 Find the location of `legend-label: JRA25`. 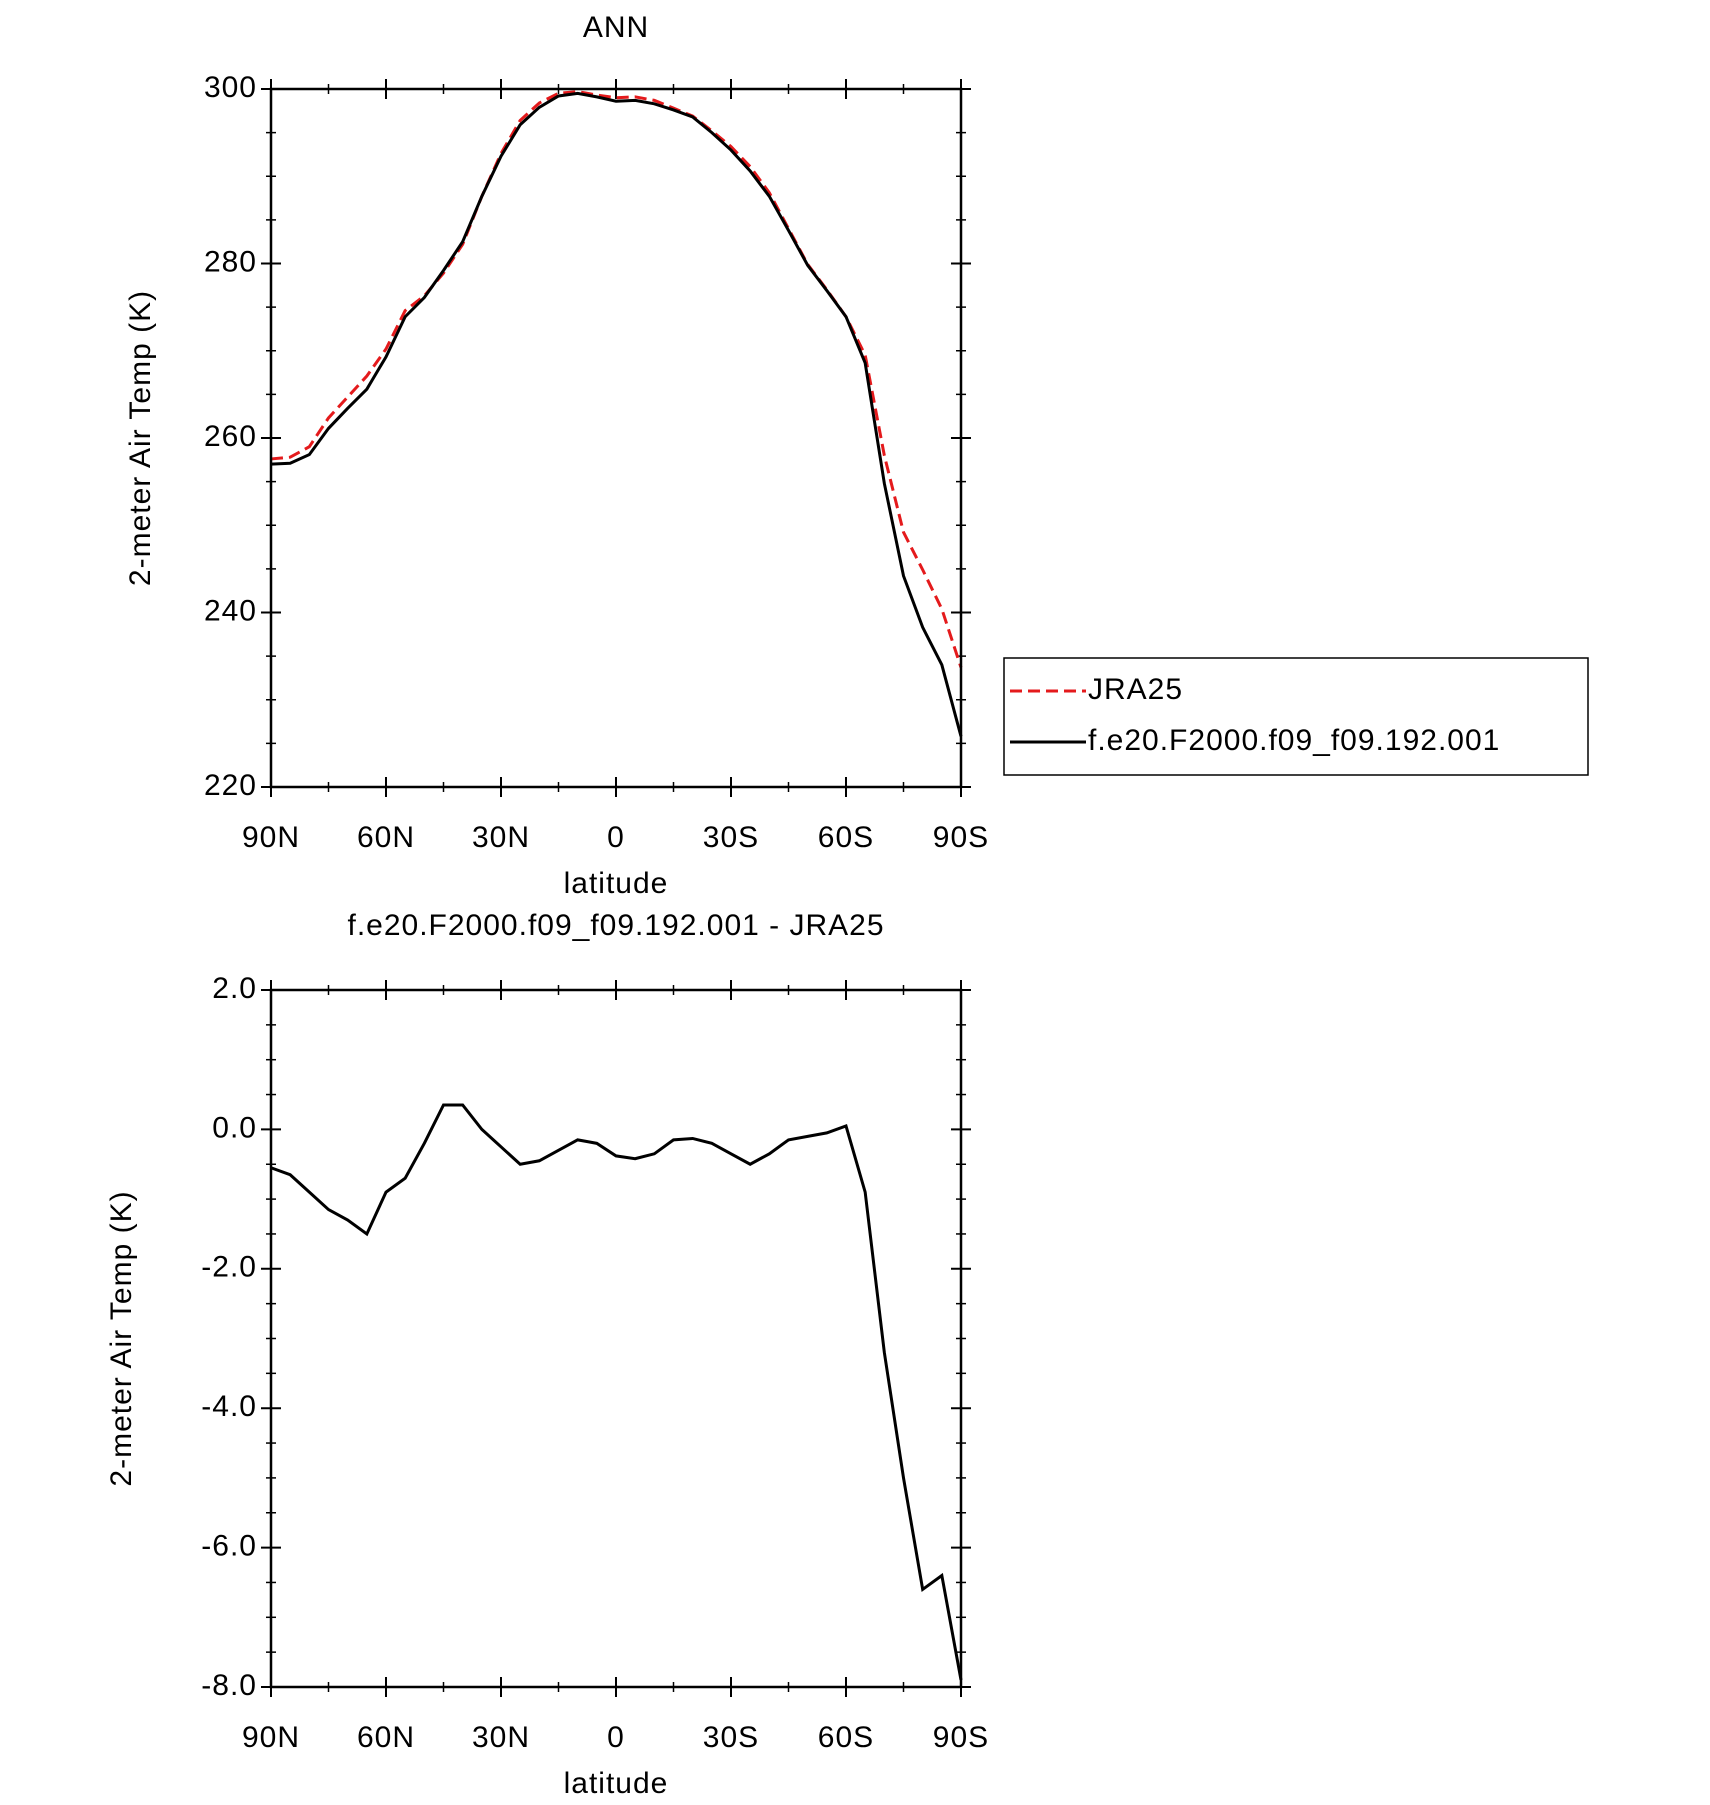

legend-label: JRA25 is located at coordinates (1135, 689).